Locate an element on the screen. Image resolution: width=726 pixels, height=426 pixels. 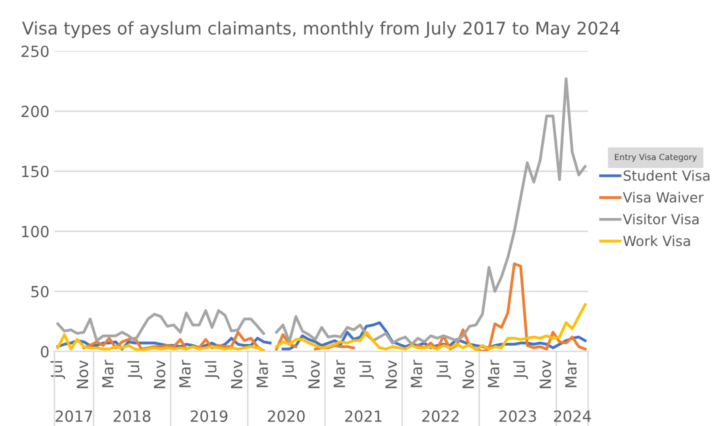
y-tick-label: 100 is located at coordinates (35, 232).